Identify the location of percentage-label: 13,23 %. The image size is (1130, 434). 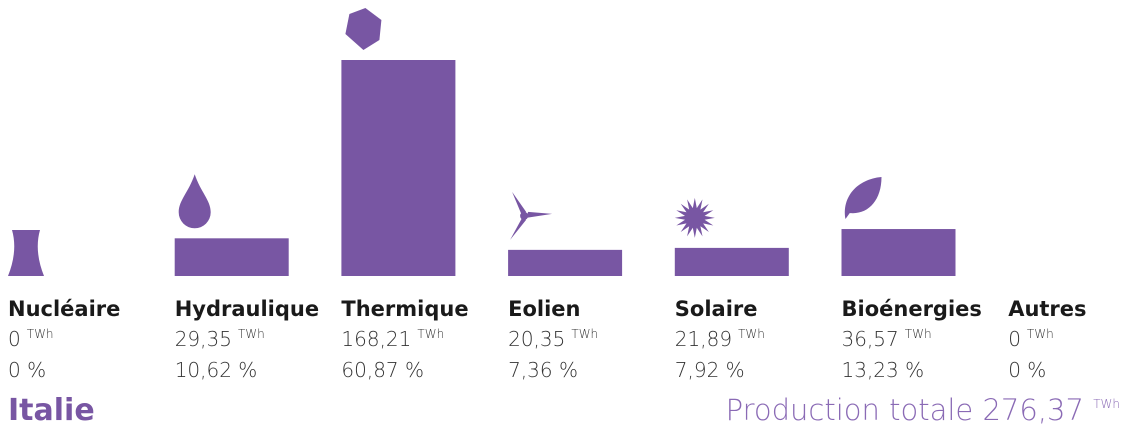
(883, 370).